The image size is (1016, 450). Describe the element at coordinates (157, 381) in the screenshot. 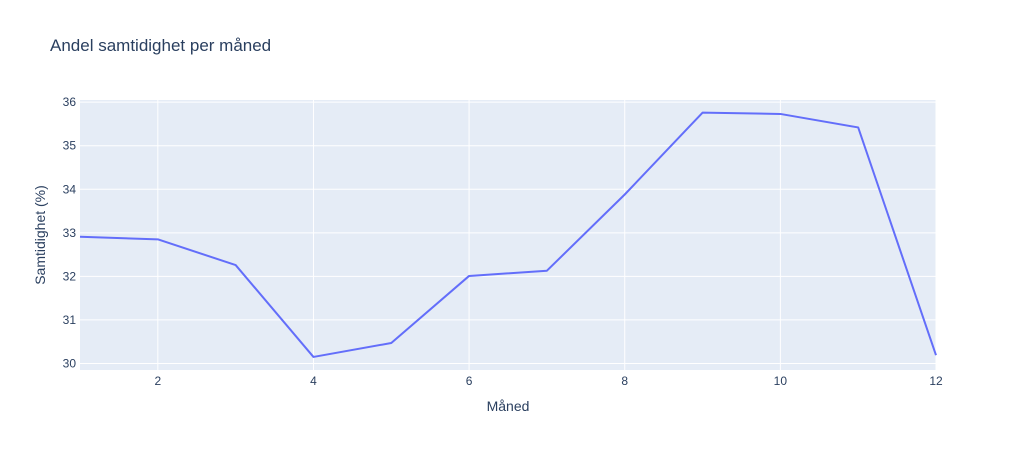

I see `x-tick-label: 2` at that location.